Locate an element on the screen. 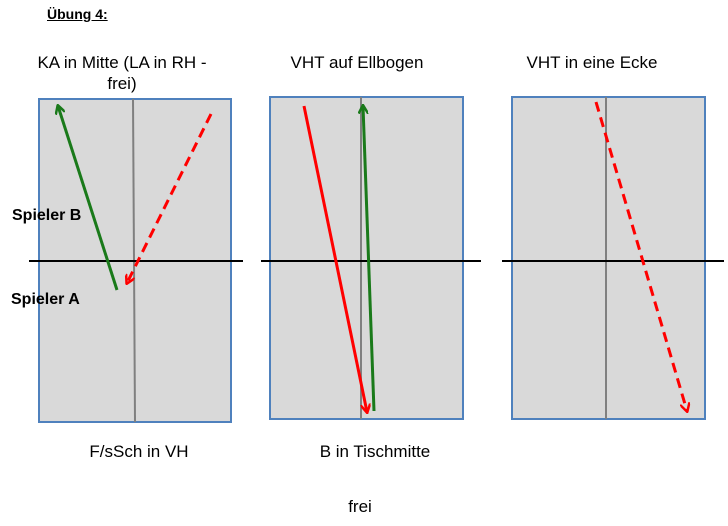 The image size is (728, 526). bottom-label-b-tischmitte: B in Tischmitte is located at coordinates (375, 451).